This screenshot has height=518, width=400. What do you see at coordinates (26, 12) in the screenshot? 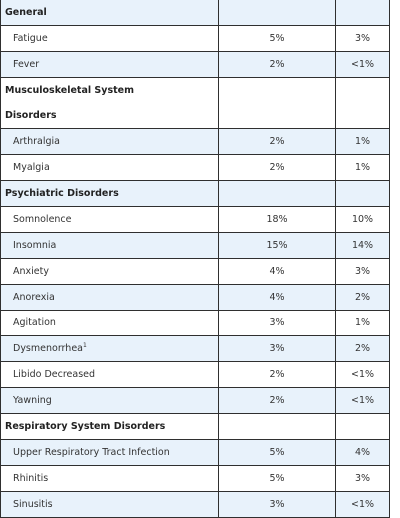
I see `cell-label: General` at bounding box center [26, 12].